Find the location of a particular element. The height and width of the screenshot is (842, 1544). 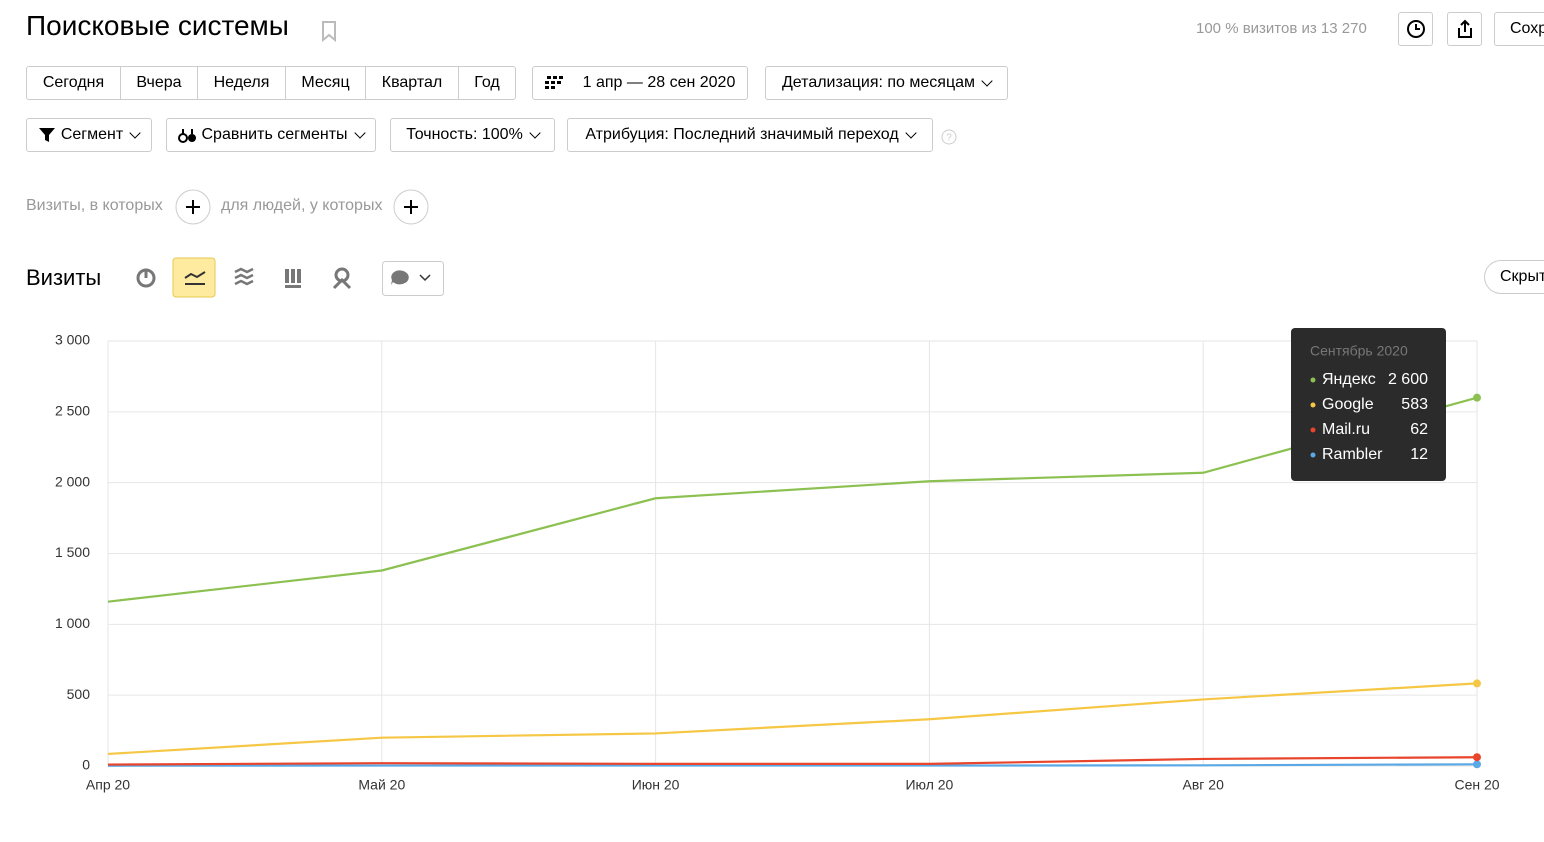

tooltip-value: 12 is located at coordinates (1419, 454).